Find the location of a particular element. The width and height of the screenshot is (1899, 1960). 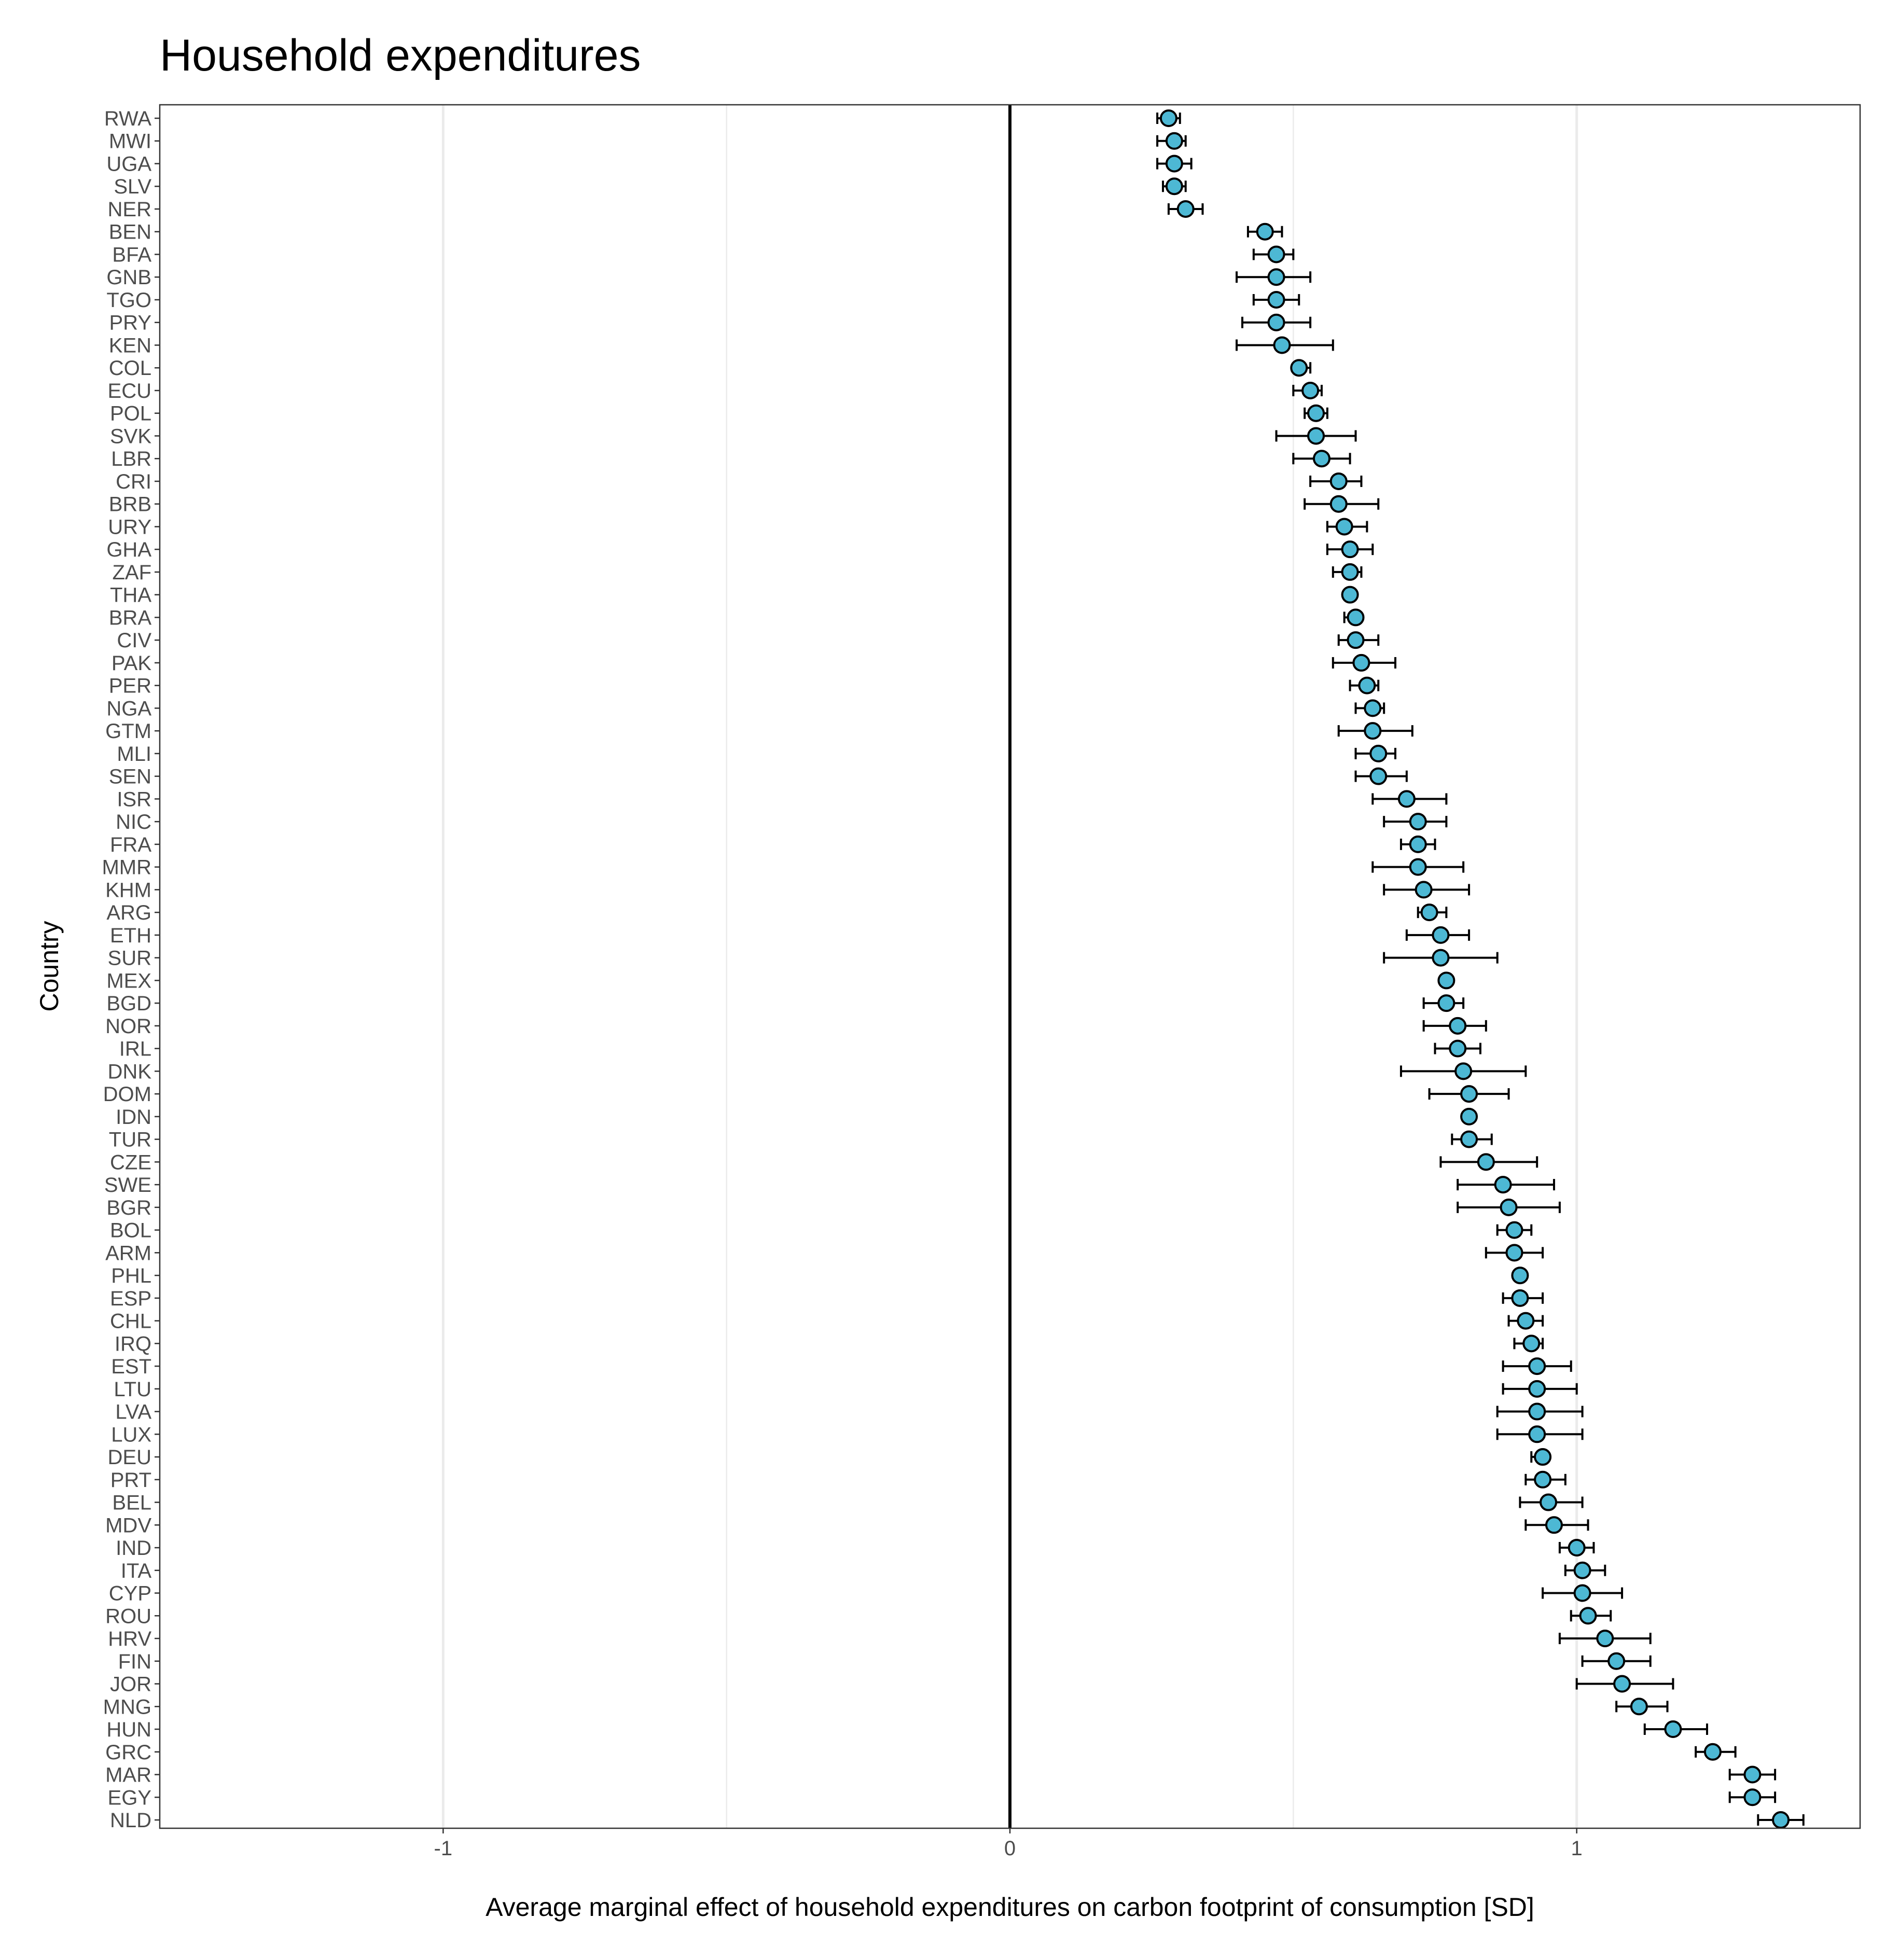

point-bgr is located at coordinates (1509, 1207).